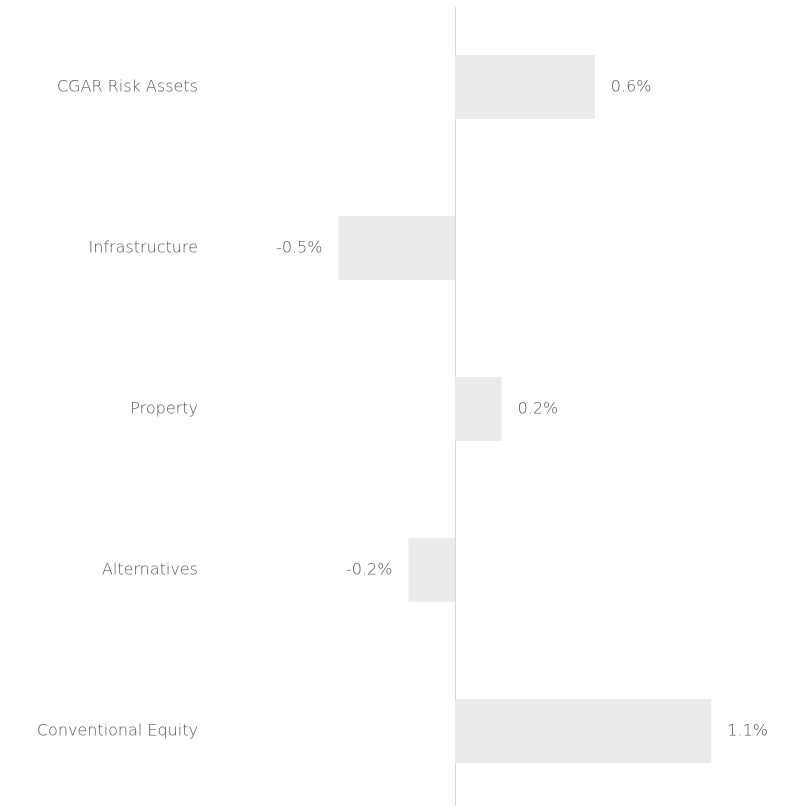 Image resolution: width=787 pixels, height=806 pixels. Describe the element at coordinates (117, 730) in the screenshot. I see `category-label: Conventional Equity` at that location.